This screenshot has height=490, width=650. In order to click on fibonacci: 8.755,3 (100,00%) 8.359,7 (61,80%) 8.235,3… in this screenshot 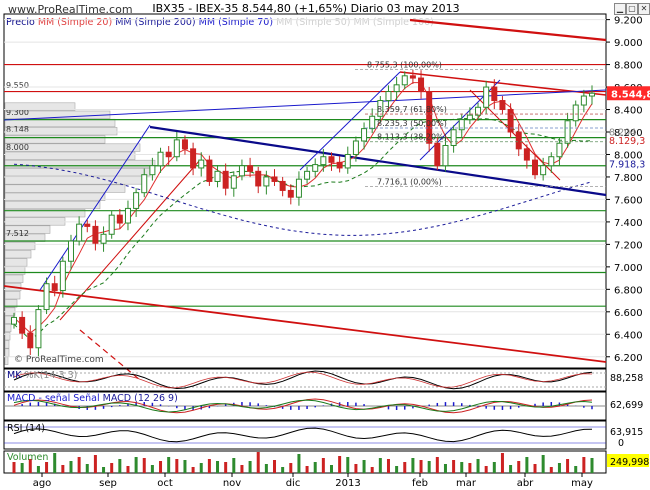, I will do `click(480, 124)`.